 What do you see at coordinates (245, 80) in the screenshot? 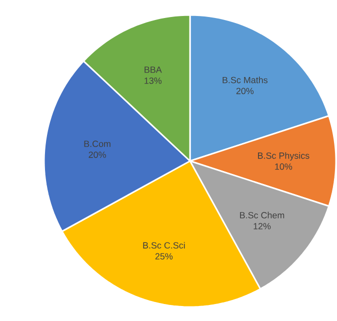
I see `slice-label: B.Sc Maths` at bounding box center [245, 80].